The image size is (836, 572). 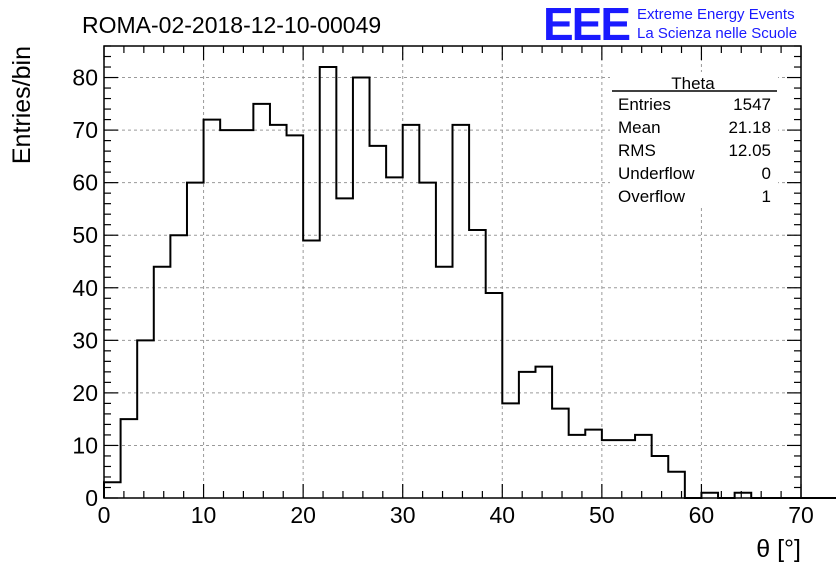 What do you see at coordinates (766, 173) in the screenshot?
I see `stats-value-underflow: 0` at bounding box center [766, 173].